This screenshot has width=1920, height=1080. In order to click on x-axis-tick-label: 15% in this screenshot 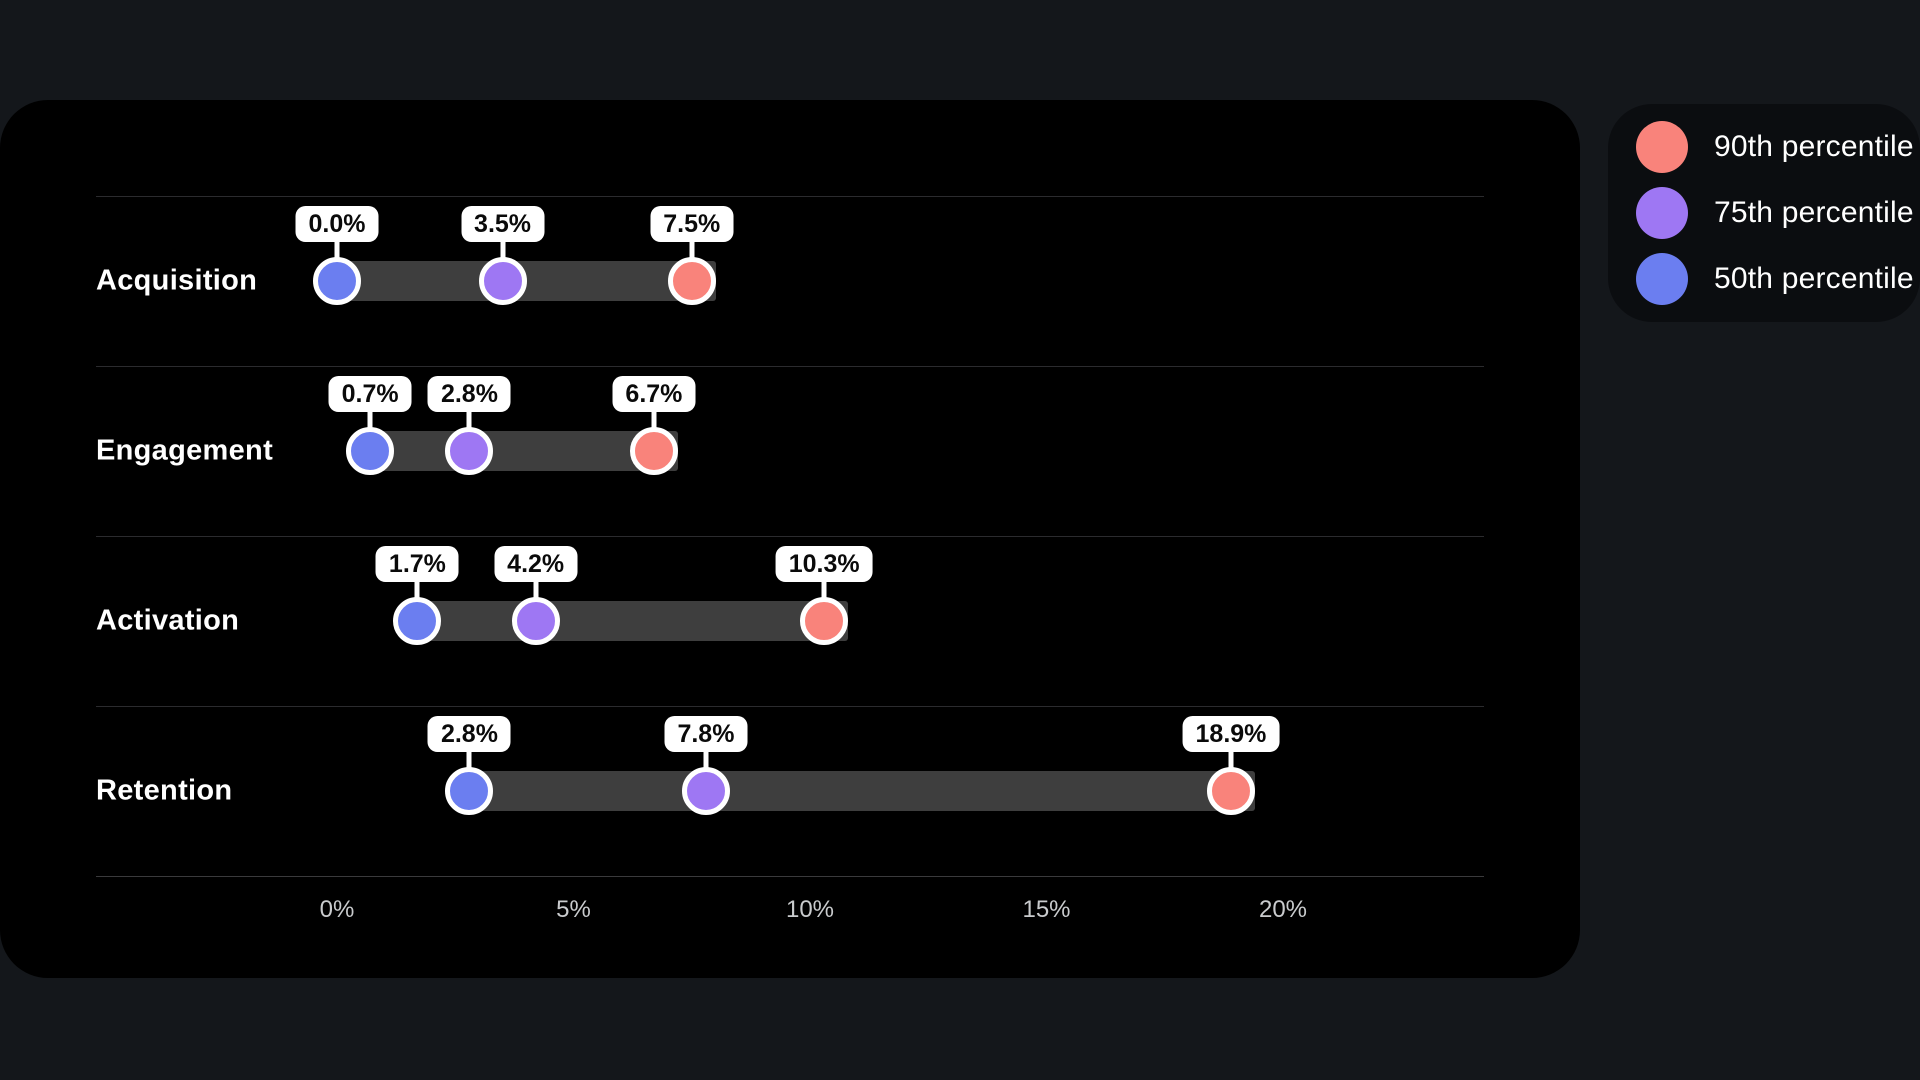, I will do `click(1046, 909)`.